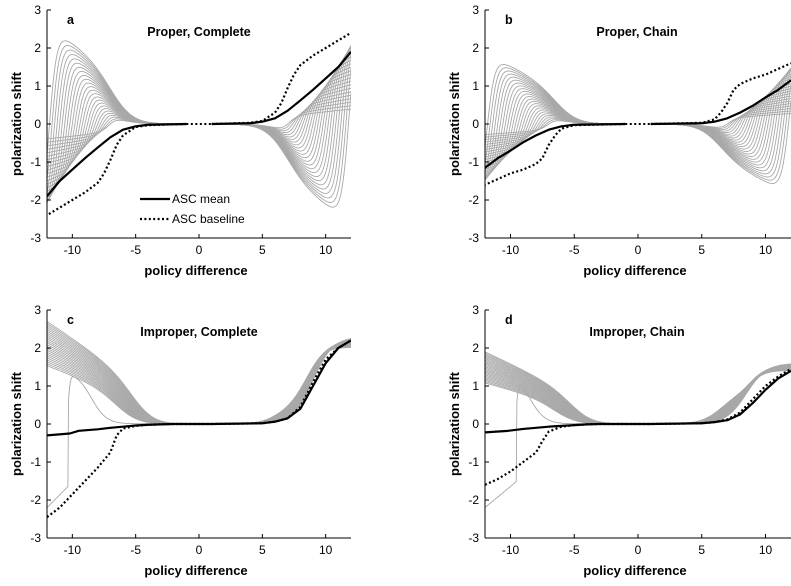 The height and width of the screenshot is (586, 791). I want to click on panel-title: Proper, Complete, so click(199, 32).